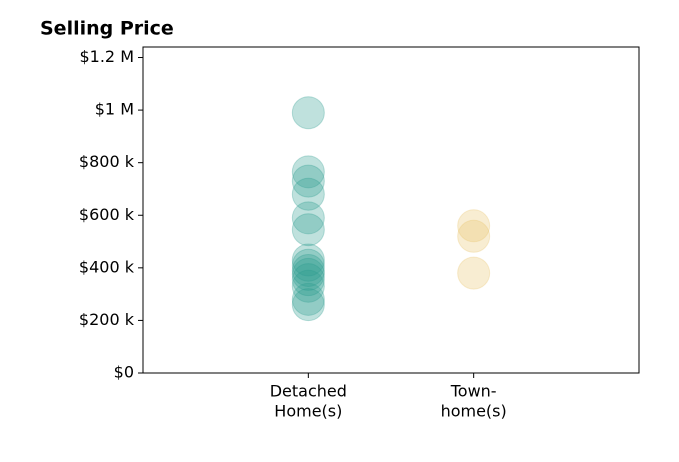  What do you see at coordinates (308, 411) in the screenshot?
I see `x-tick-label: Home(s)` at bounding box center [308, 411].